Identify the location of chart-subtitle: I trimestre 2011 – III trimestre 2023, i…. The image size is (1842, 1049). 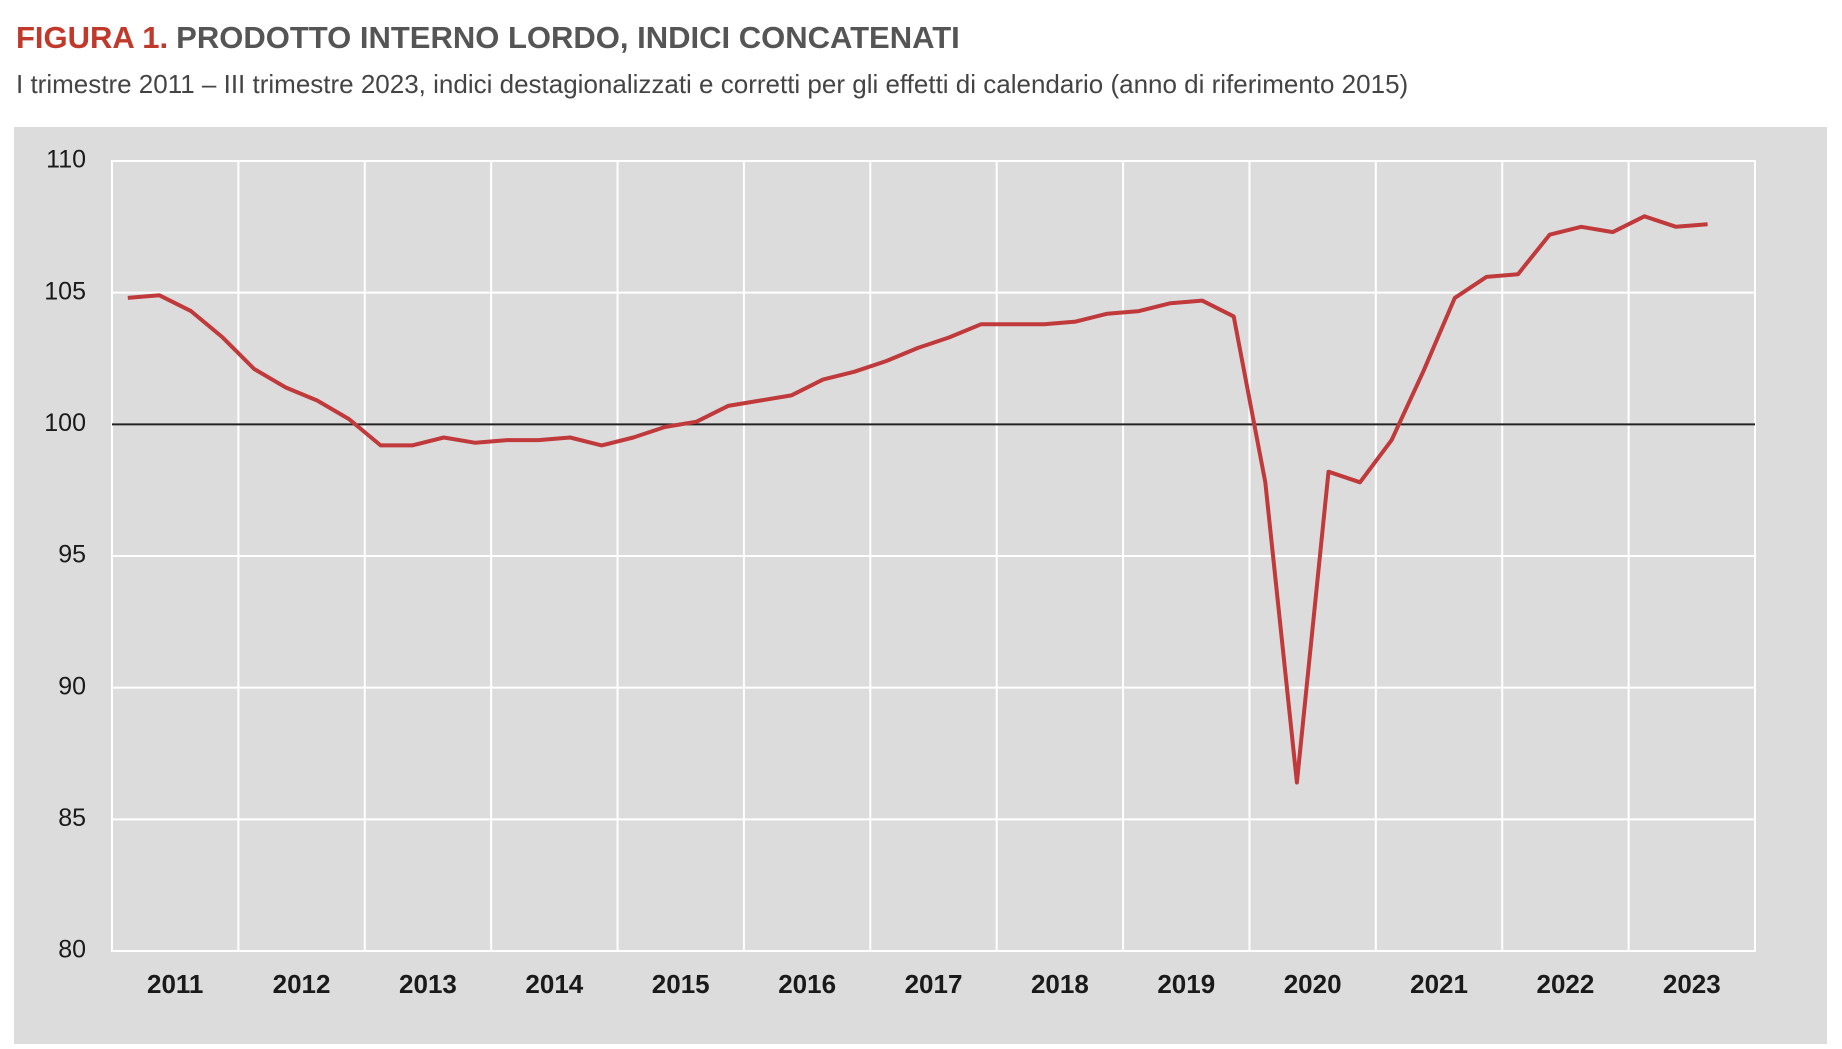
(712, 84).